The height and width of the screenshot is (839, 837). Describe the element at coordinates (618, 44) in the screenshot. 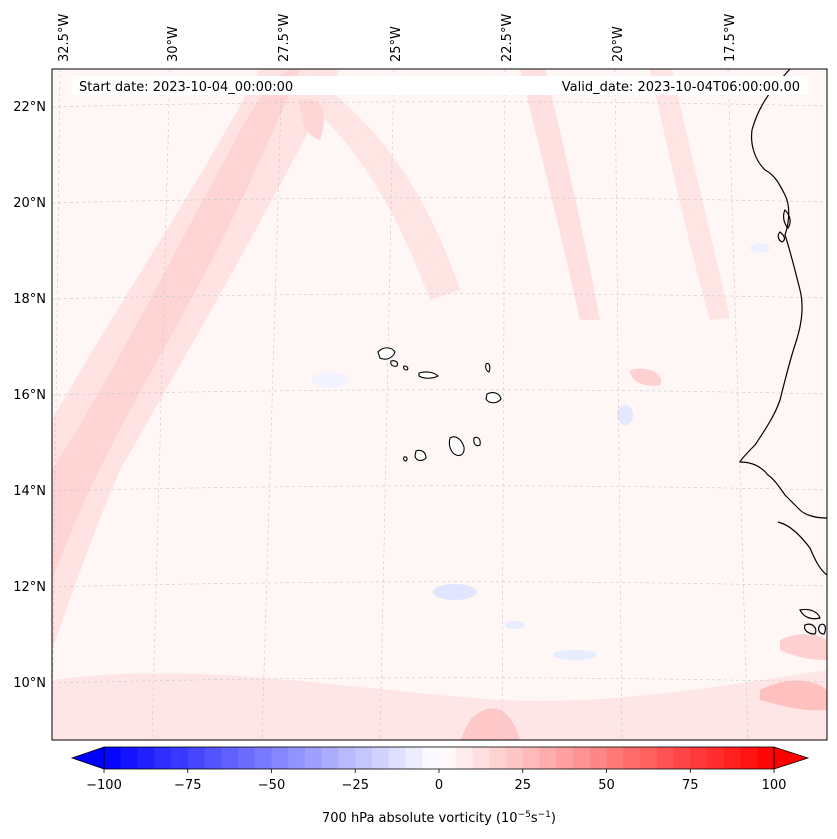

I see `lon-label: 20°W` at that location.